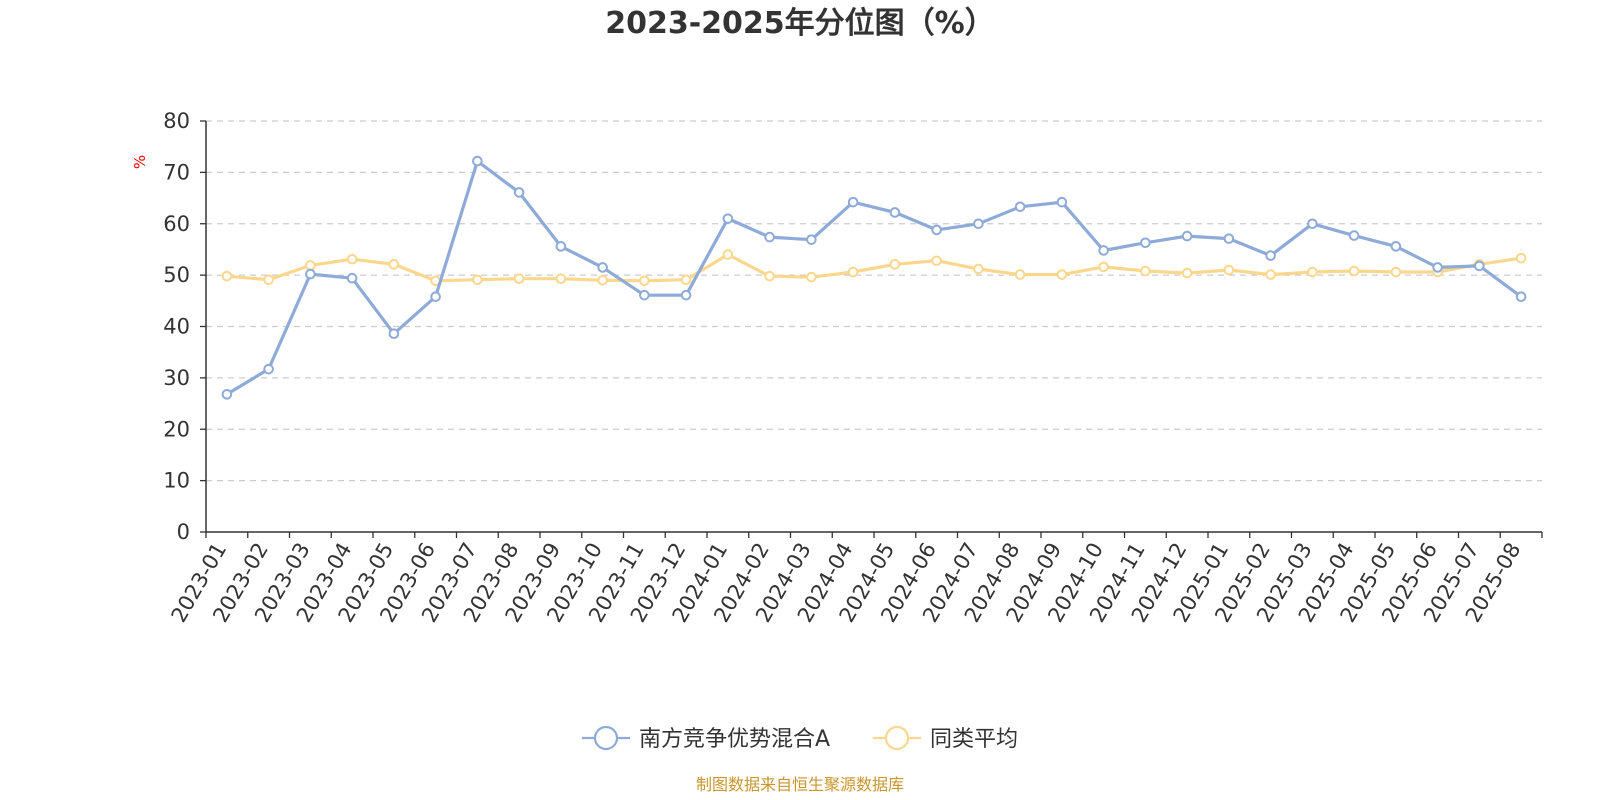 This screenshot has height=800, width=1600. I want to click on y-axis-unit-label: %, so click(140, 162).